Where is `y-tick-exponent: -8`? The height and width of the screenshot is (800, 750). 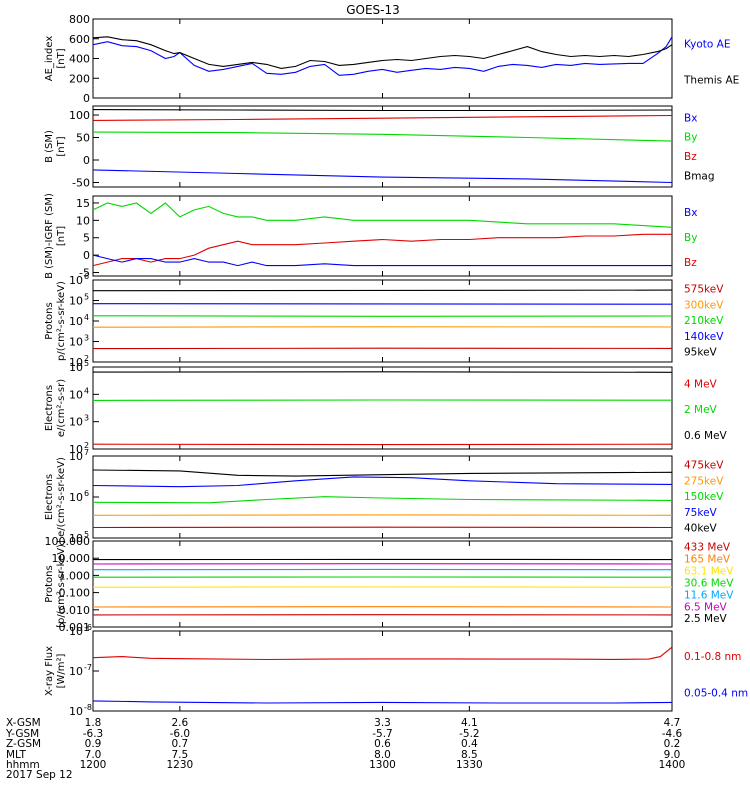
y-tick-exponent: -8 is located at coordinates (88, 707).